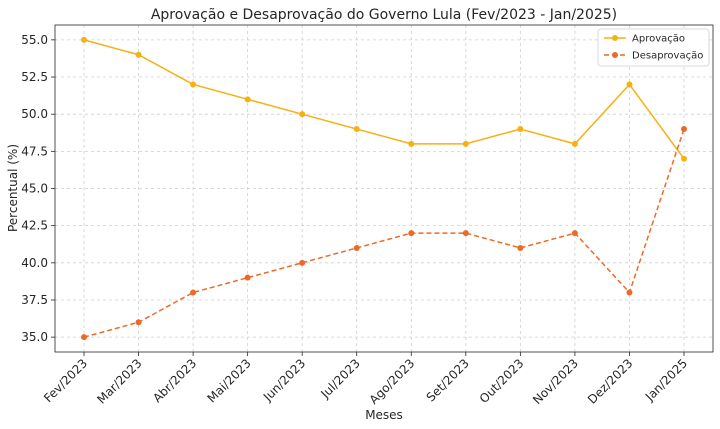 This screenshot has height=429, width=720. What do you see at coordinates (658, 39) in the screenshot?
I see `legend-label-aprovacao: Aprovação` at bounding box center [658, 39].